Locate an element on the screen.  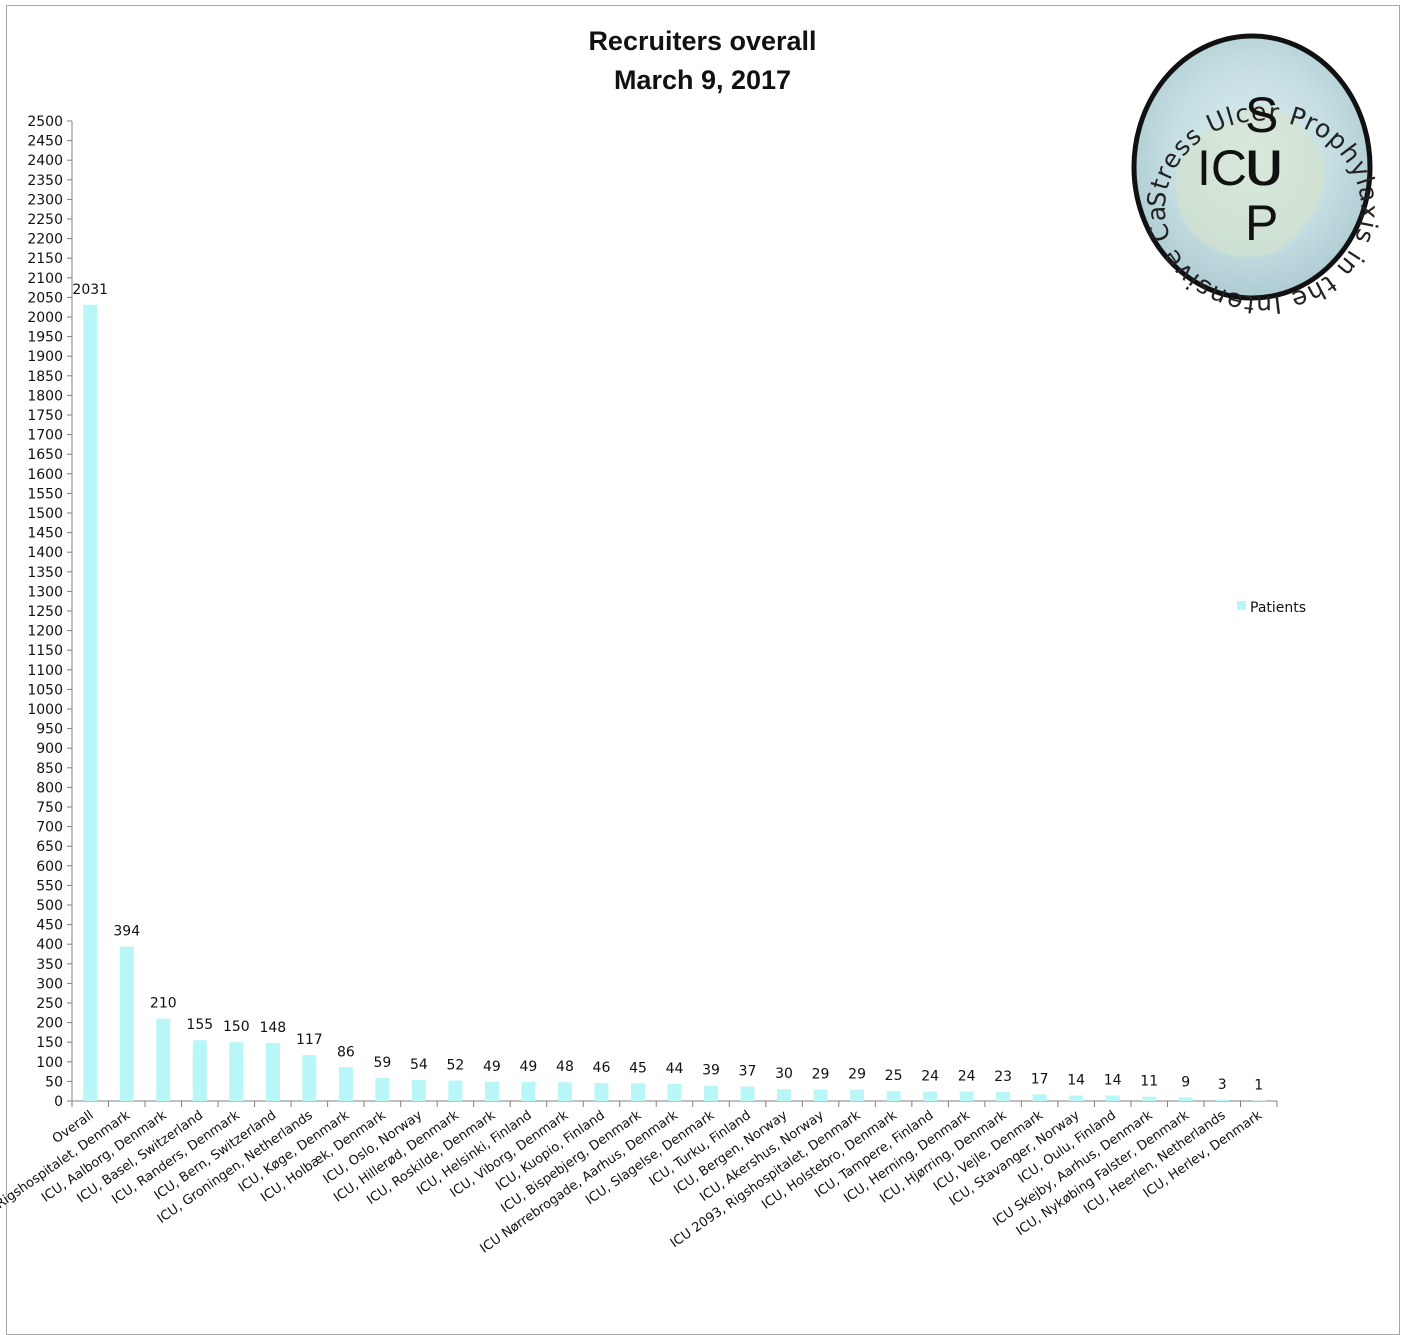
y-tick-label: 50 is located at coordinates (54, 1082).